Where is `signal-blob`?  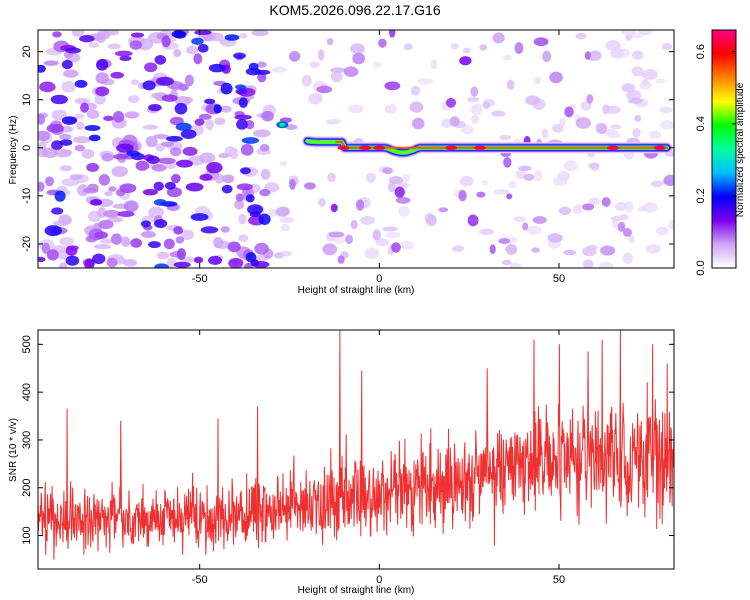
signal-blob is located at coordinates (282, 124).